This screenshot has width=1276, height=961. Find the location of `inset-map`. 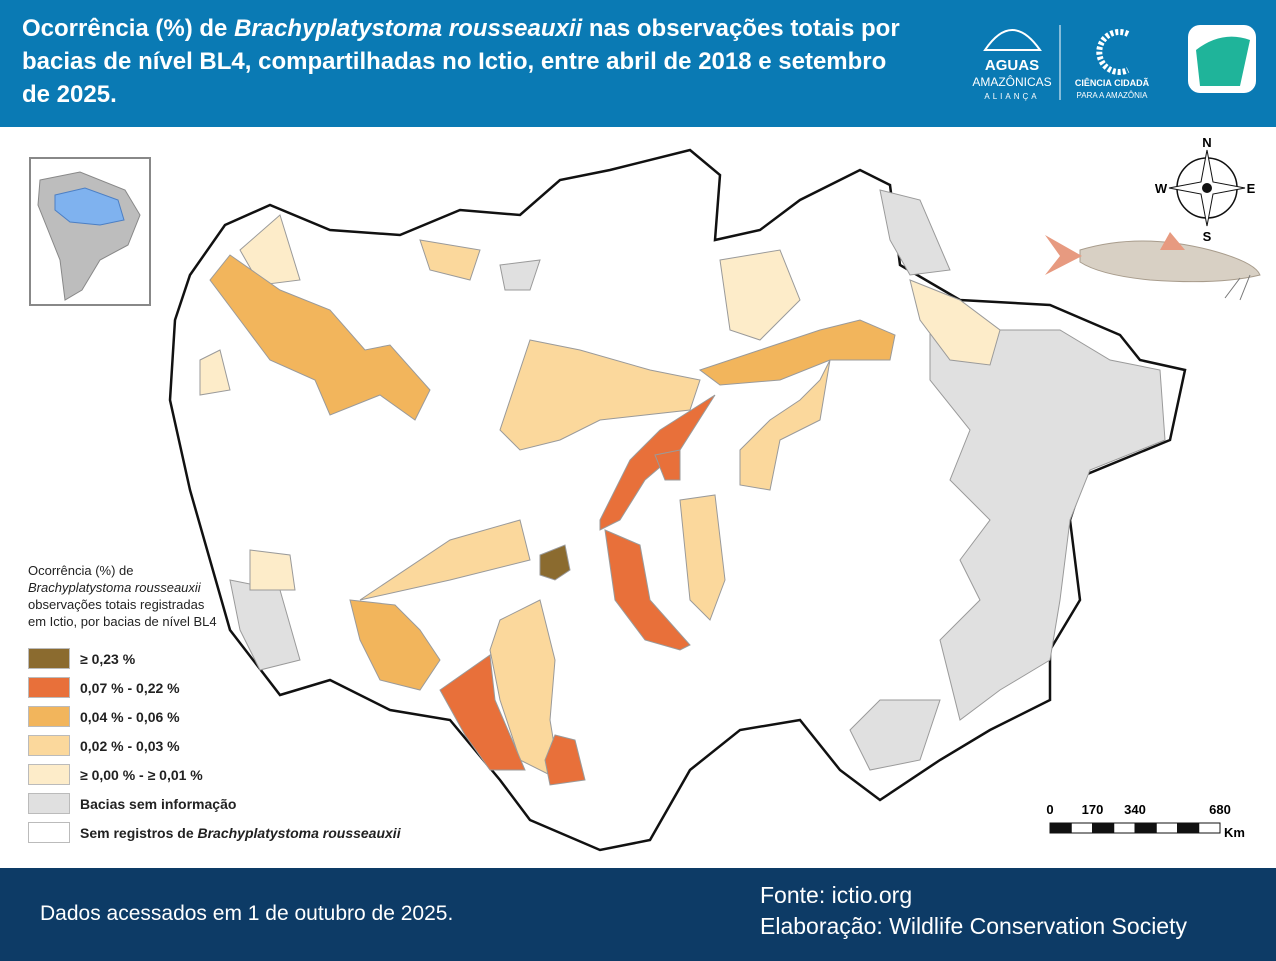

inset-map is located at coordinates (90, 231).